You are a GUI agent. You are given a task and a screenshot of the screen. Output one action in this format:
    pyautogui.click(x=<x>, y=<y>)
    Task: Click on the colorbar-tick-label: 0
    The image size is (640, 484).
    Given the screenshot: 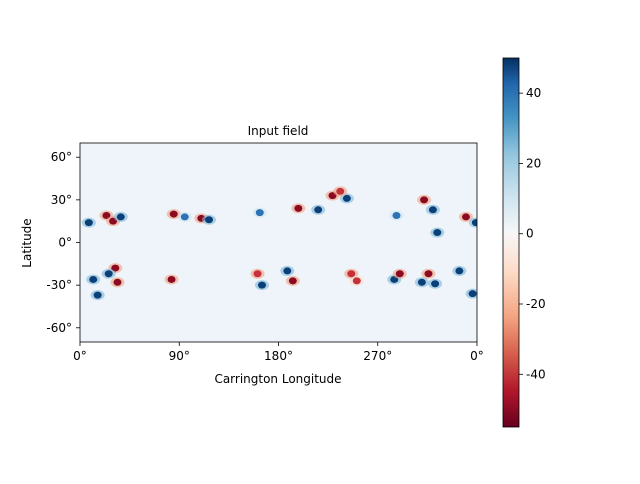 What is the action you would take?
    pyautogui.click(x=530, y=234)
    